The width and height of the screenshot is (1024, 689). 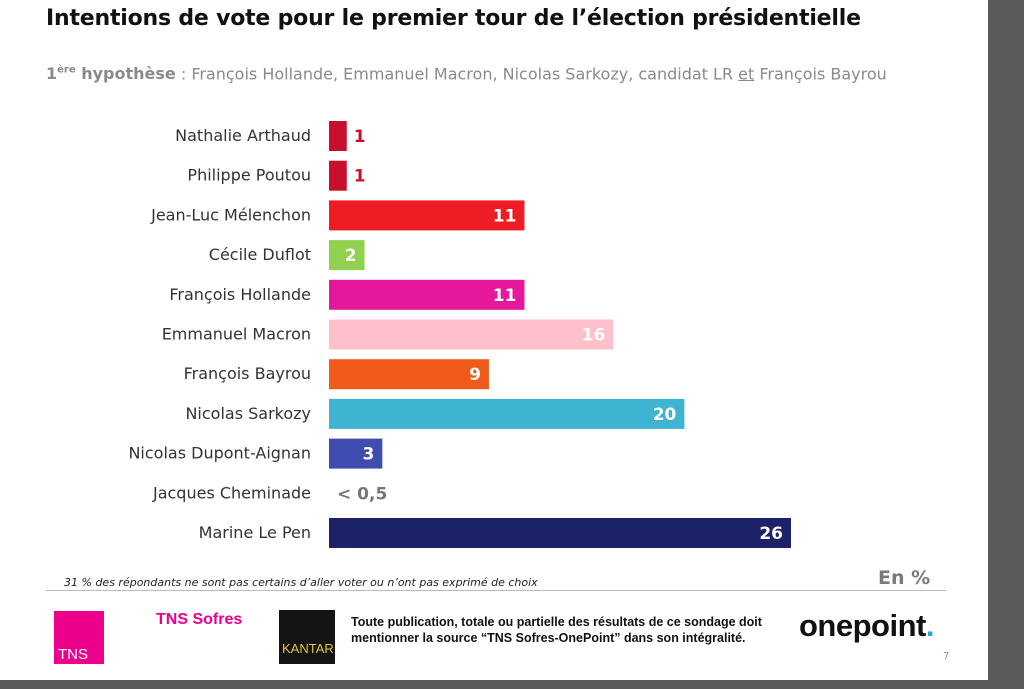 What do you see at coordinates (746, 74) in the screenshot?
I see `subtitle-underlined: et` at bounding box center [746, 74].